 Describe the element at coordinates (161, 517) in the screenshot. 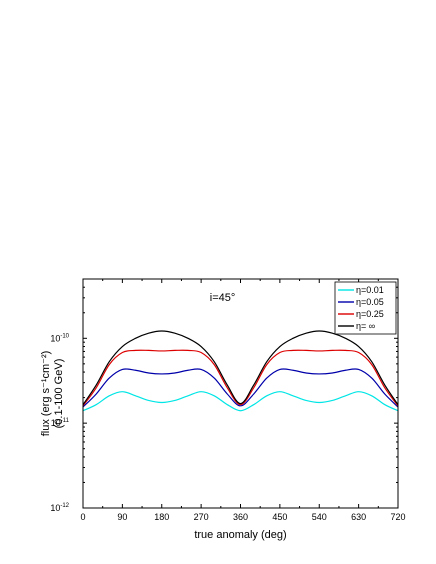

I see `x-tick-label: 180` at that location.